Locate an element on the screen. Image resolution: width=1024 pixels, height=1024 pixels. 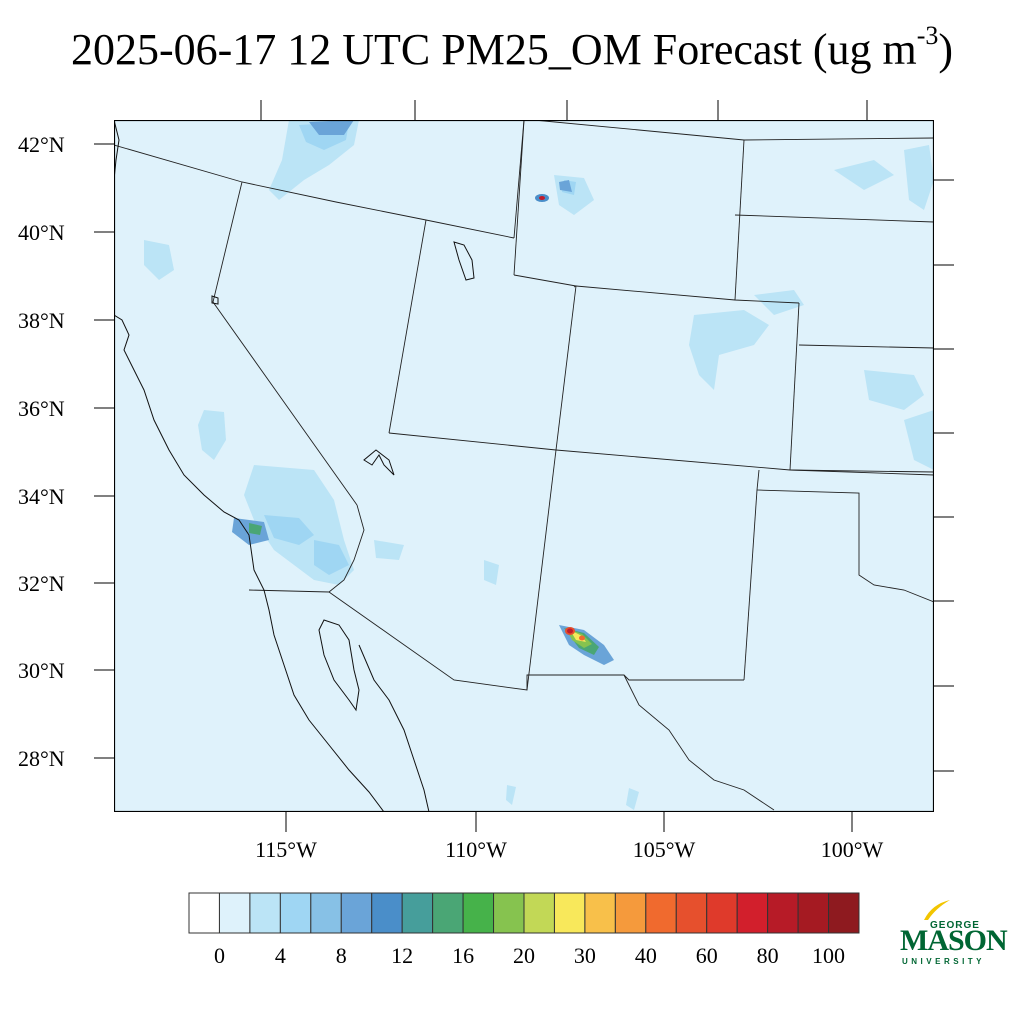
colorbar-tick-label: 8 is located at coordinates (341, 955).